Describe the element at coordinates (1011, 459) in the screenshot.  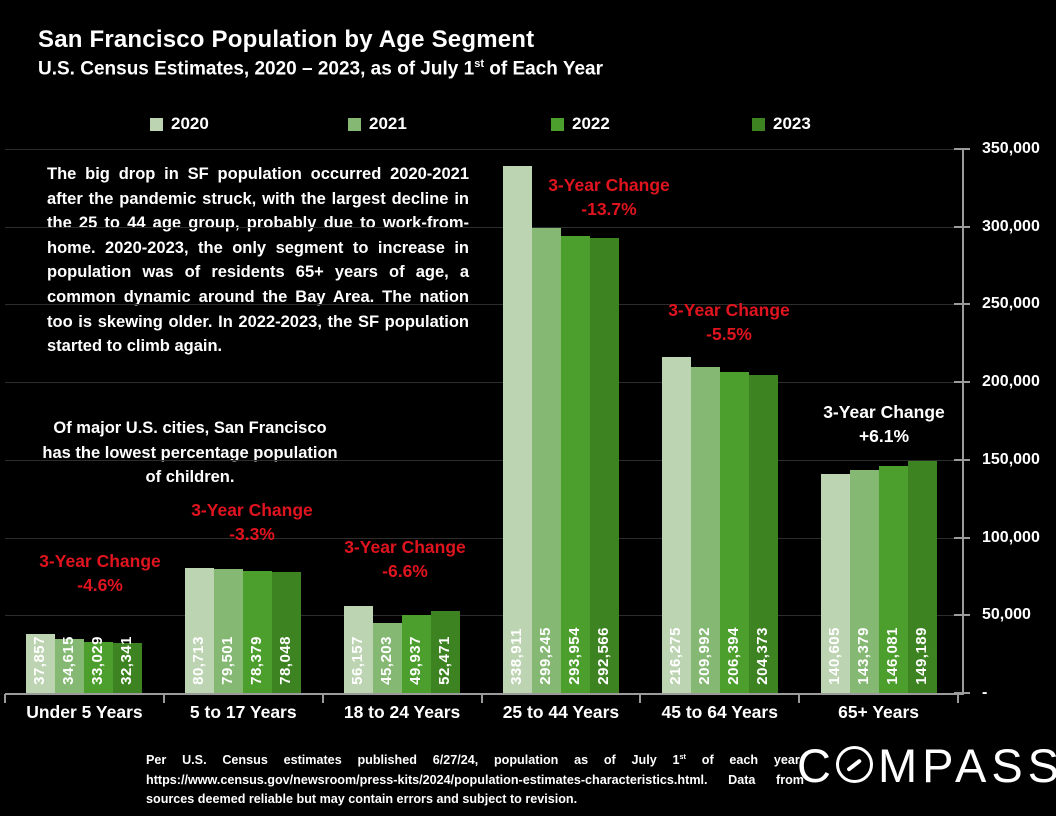
I see `y-axis-label: 150,000` at that location.